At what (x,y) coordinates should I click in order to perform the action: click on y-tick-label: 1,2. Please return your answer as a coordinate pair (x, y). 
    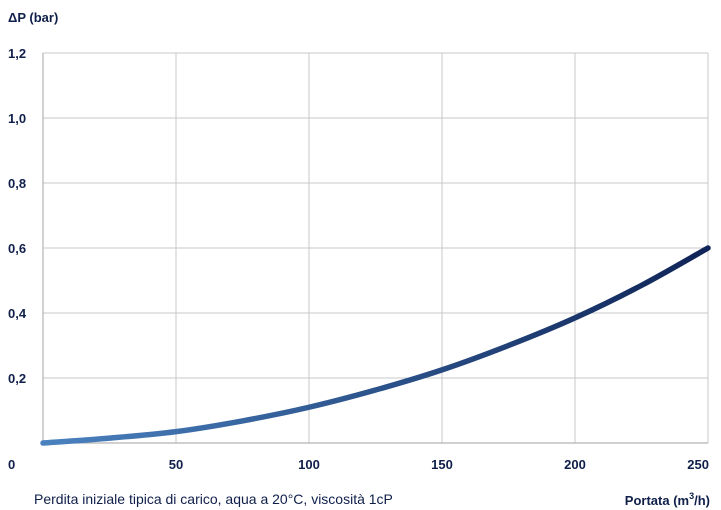
    Looking at the image, I should click on (17, 53).